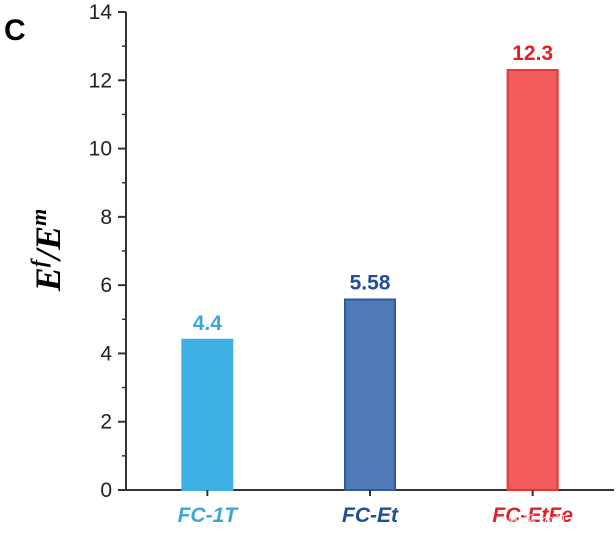 The width and height of the screenshot is (616, 538). I want to click on y-tick-label-6: 6, so click(106, 285).